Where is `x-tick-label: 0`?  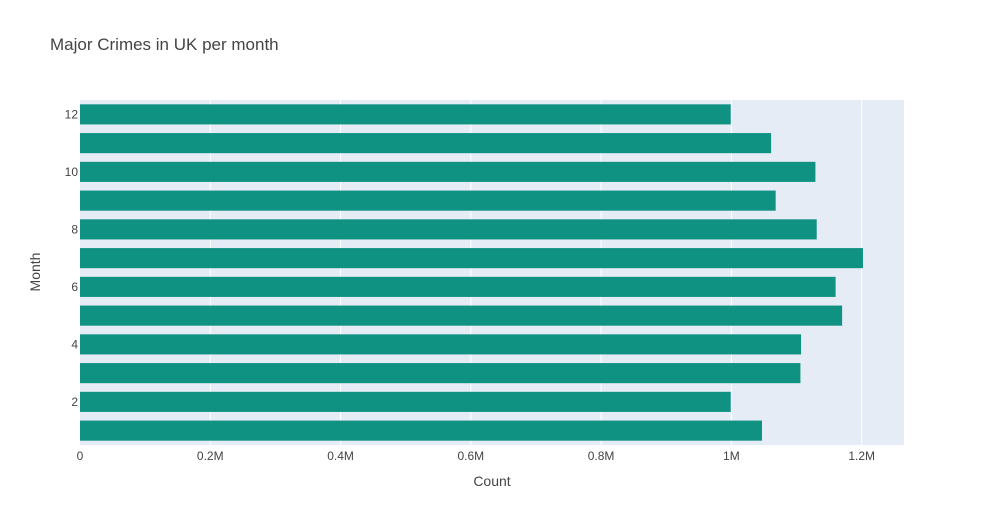
x-tick-label: 0 is located at coordinates (80, 456).